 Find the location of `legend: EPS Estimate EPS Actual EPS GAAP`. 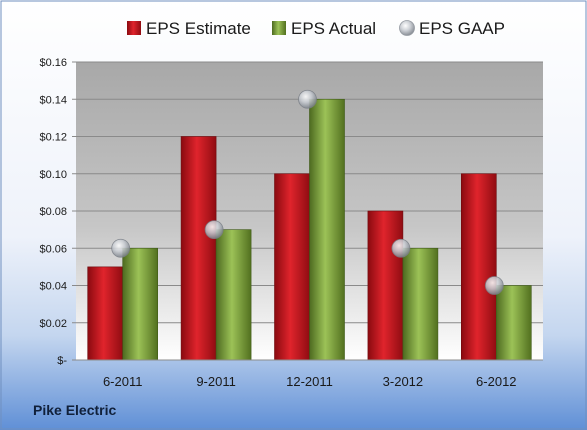

legend: EPS Estimate EPS Actual EPS GAAP is located at coordinates (316, 28).